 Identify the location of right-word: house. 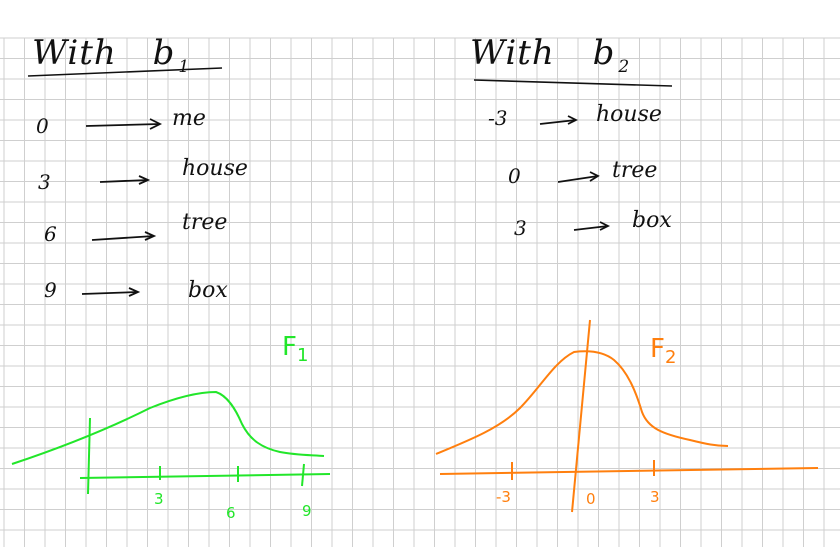
(629, 114).